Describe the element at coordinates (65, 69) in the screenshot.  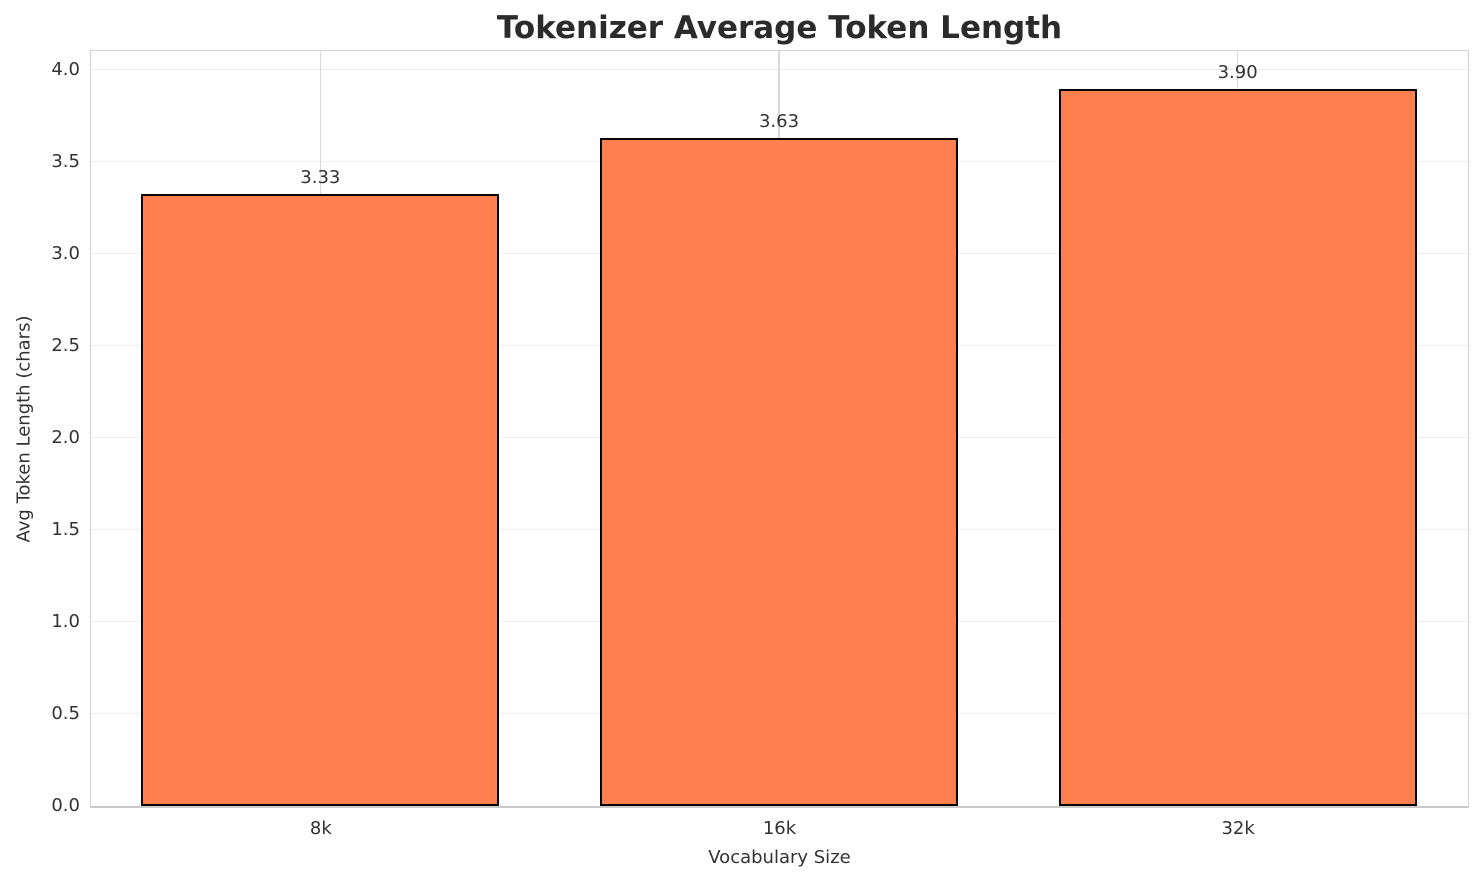
I see `ytick-label: 4.0` at that location.